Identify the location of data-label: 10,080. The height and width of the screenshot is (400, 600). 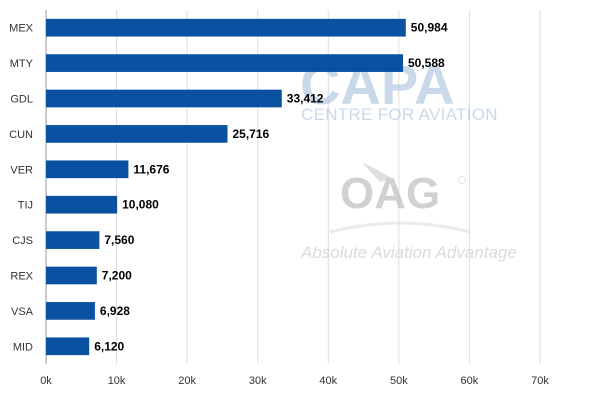
(140, 205).